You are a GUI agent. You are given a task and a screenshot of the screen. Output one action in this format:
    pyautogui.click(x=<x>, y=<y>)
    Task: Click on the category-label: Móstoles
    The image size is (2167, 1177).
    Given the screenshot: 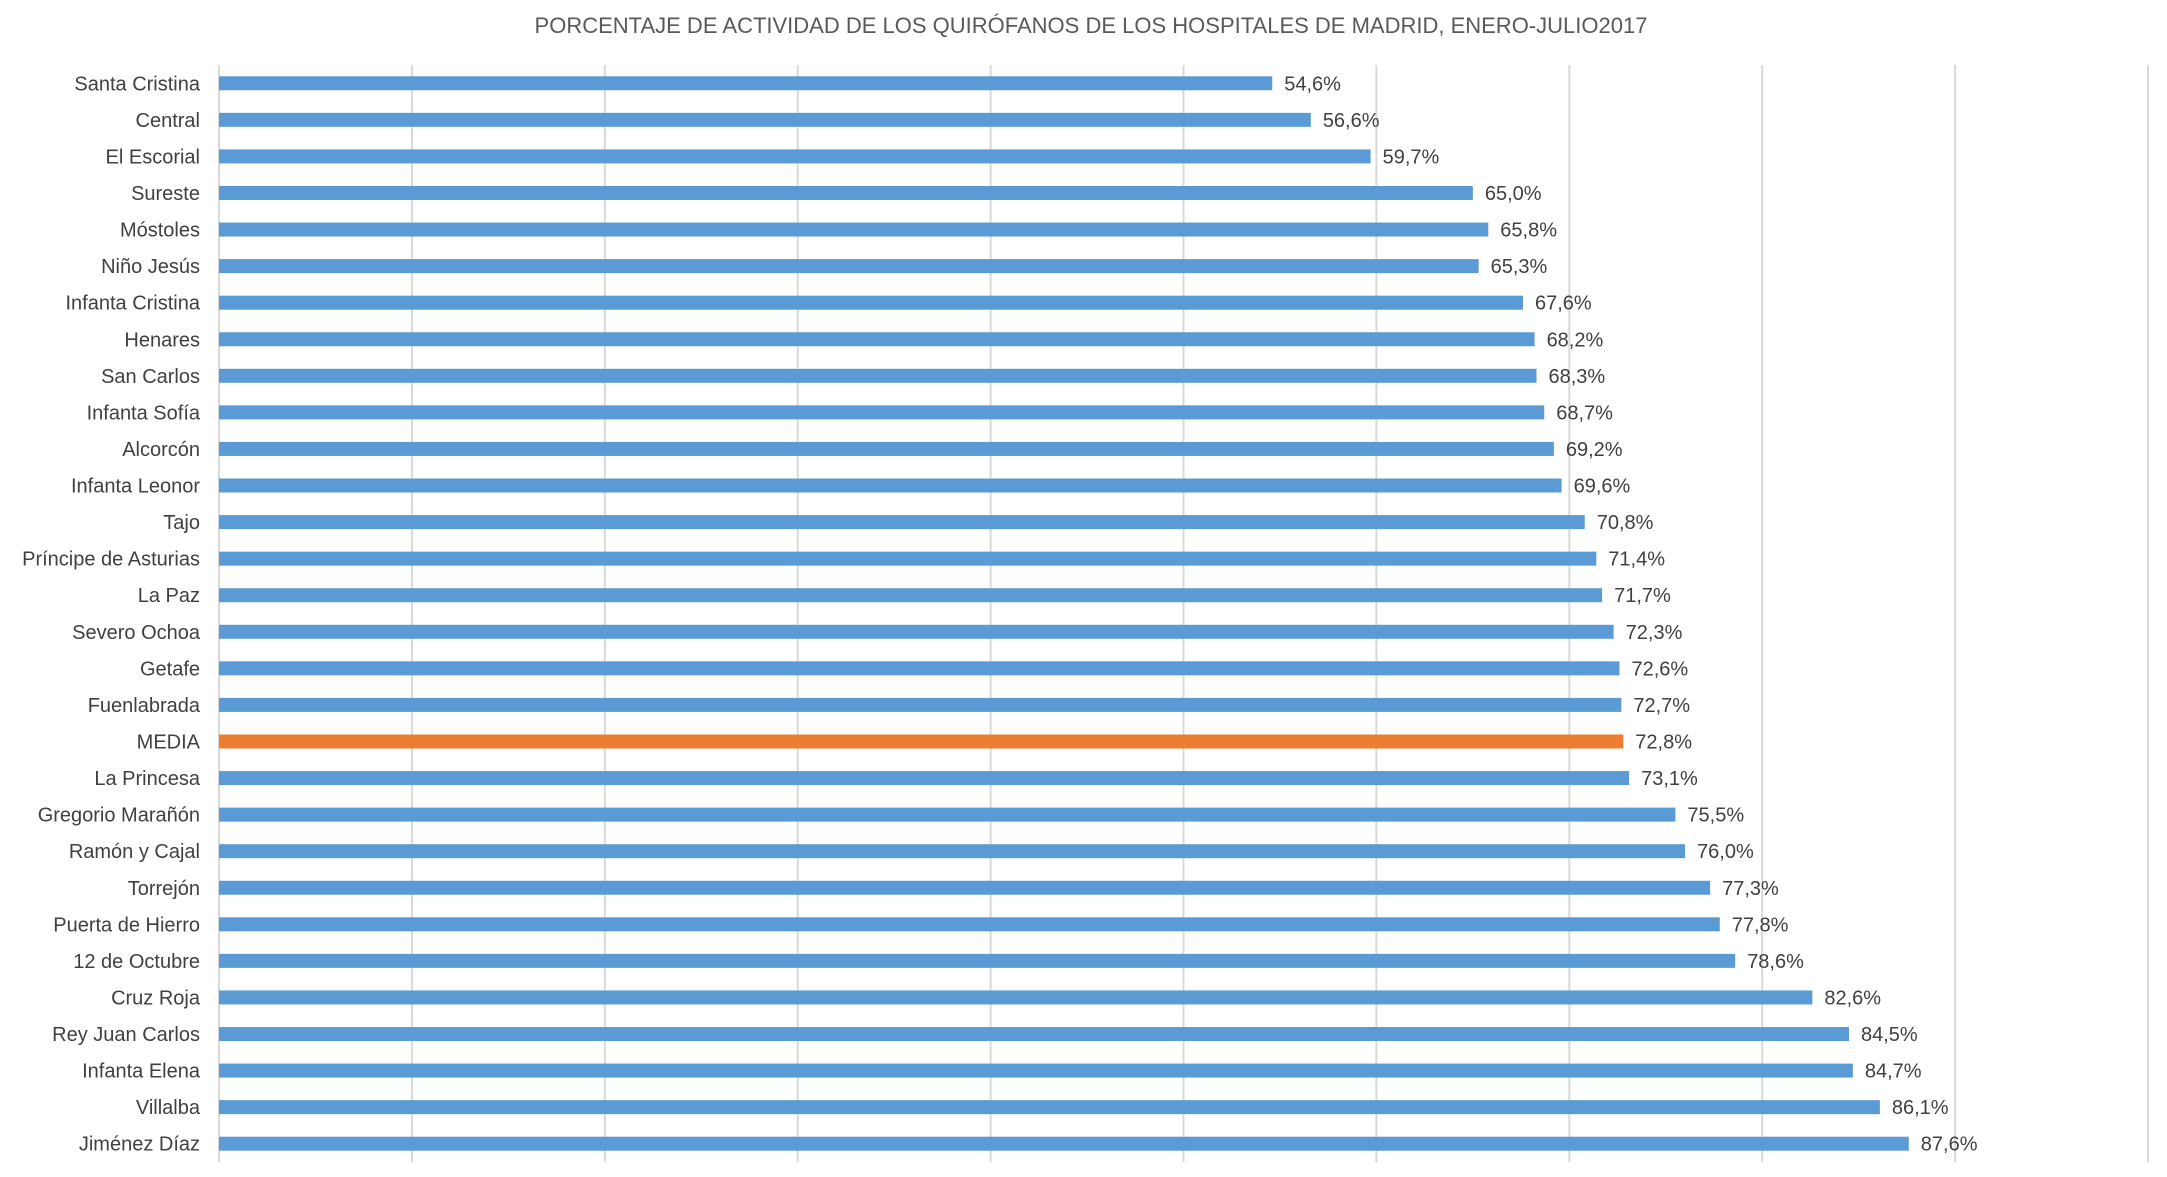 What is the action you would take?
    pyautogui.click(x=160, y=231)
    